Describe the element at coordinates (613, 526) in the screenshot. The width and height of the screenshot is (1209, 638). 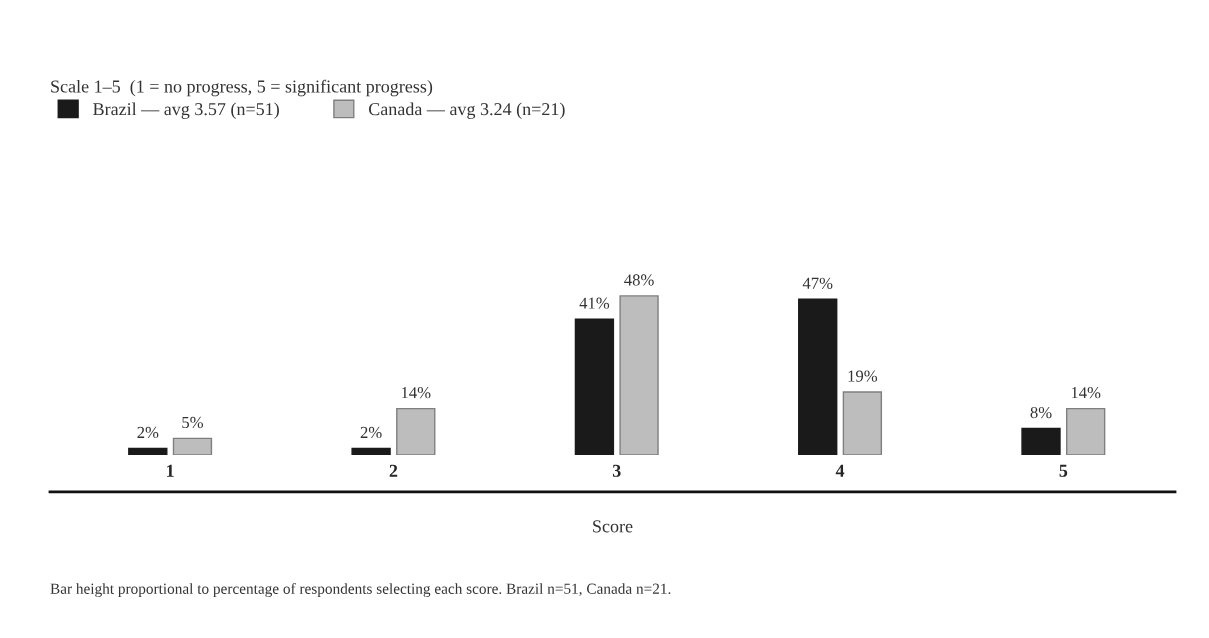
I see `x-axis-title: Score` at that location.